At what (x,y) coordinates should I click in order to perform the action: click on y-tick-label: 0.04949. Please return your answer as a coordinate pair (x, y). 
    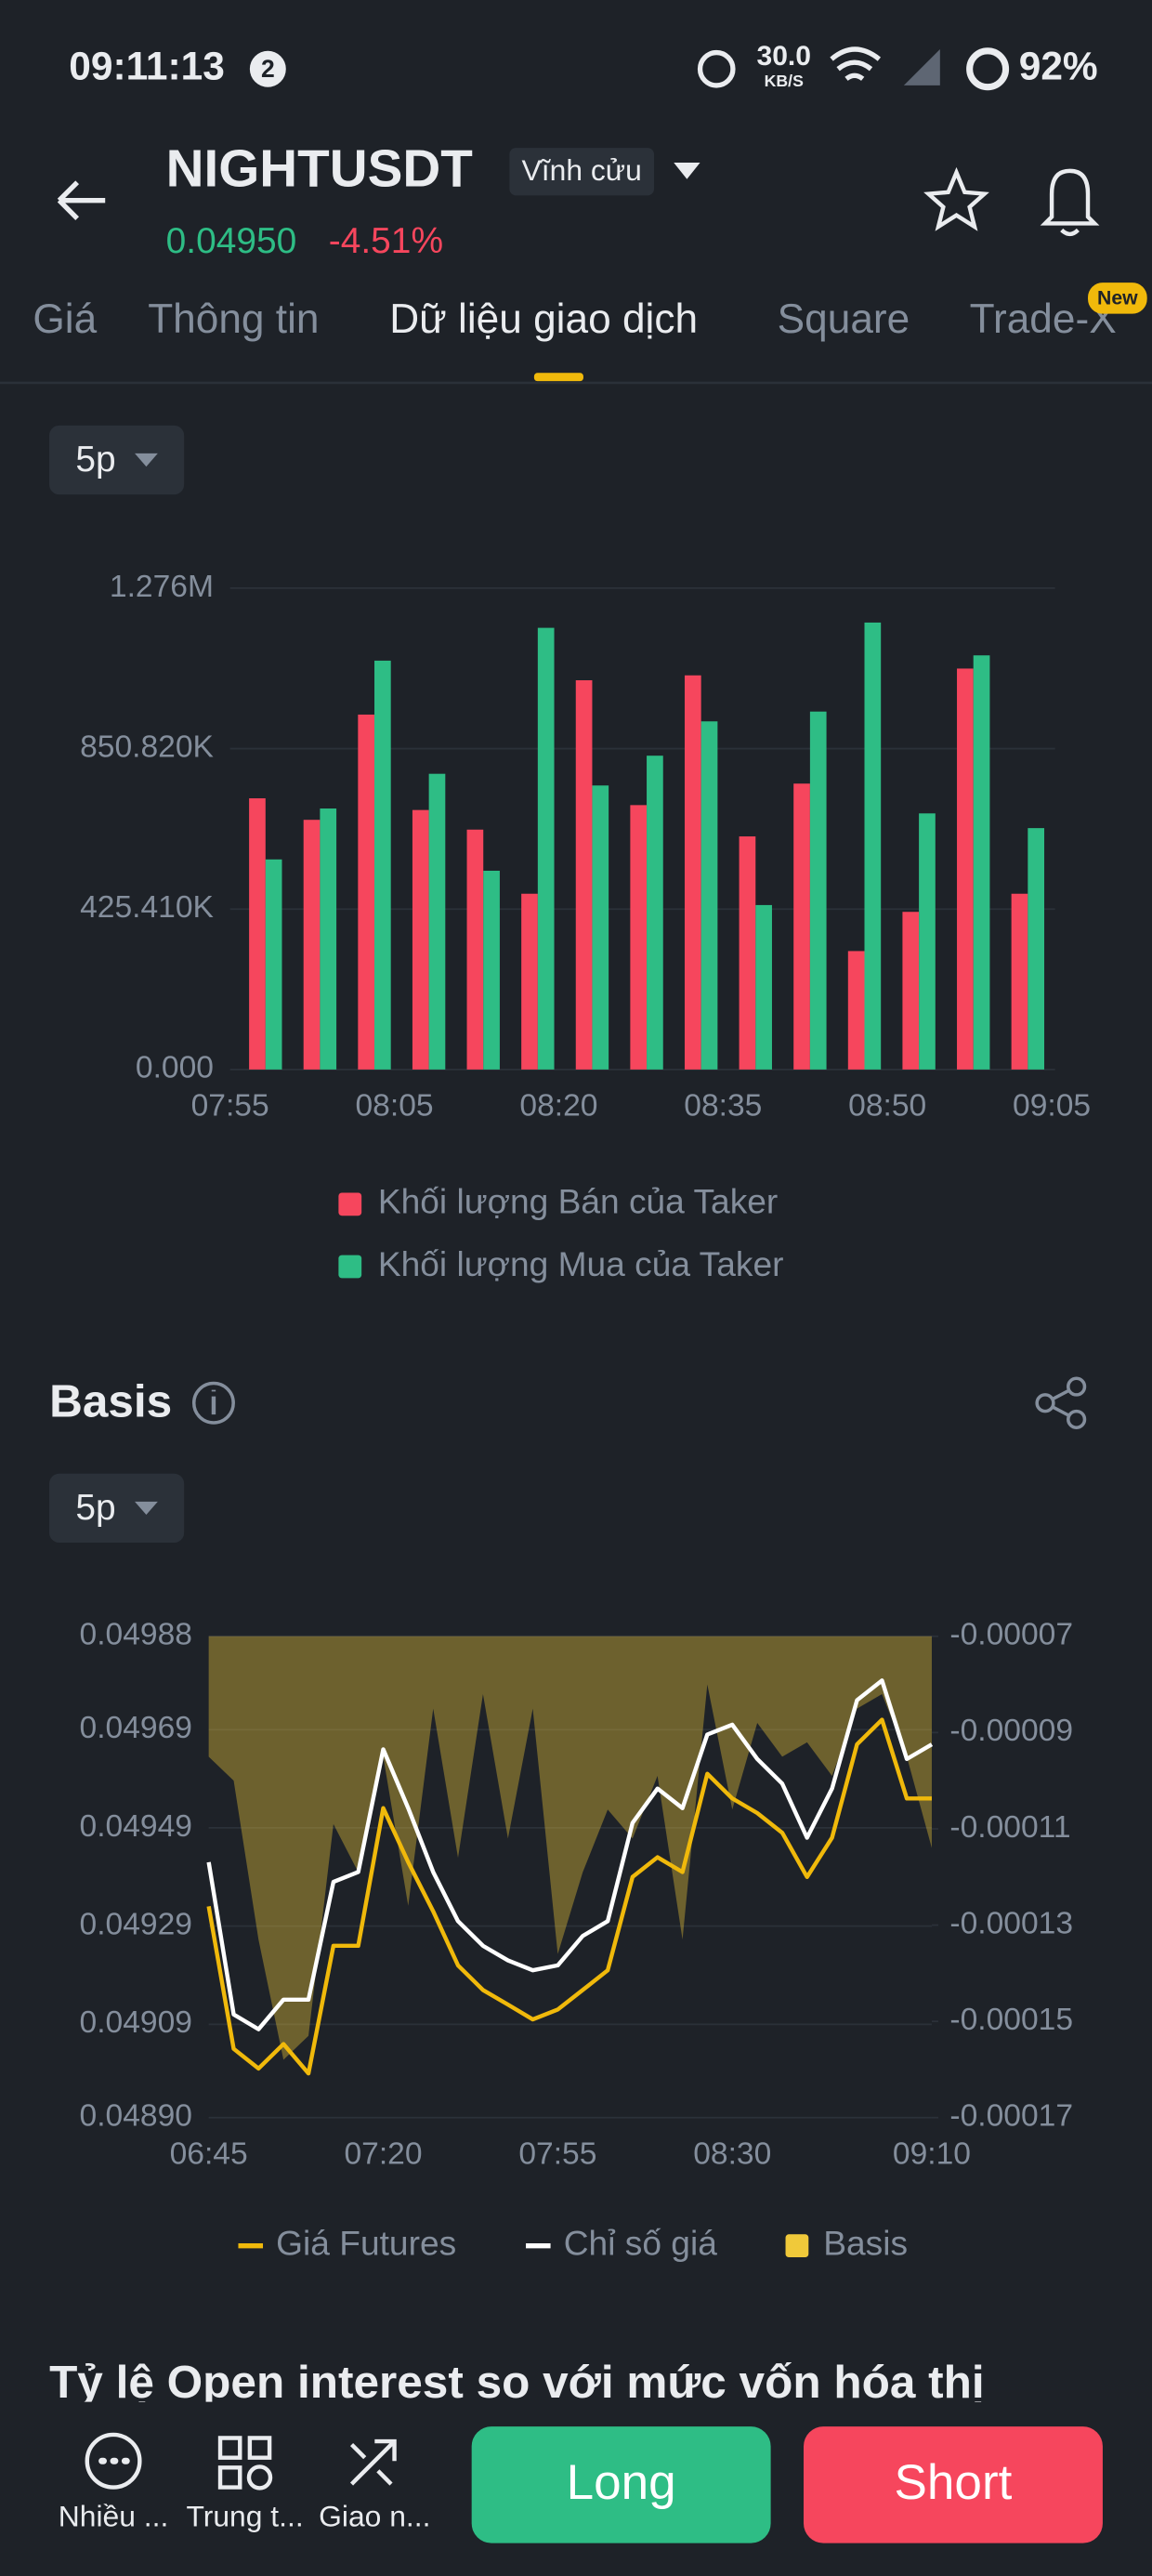
    Looking at the image, I should click on (136, 1826).